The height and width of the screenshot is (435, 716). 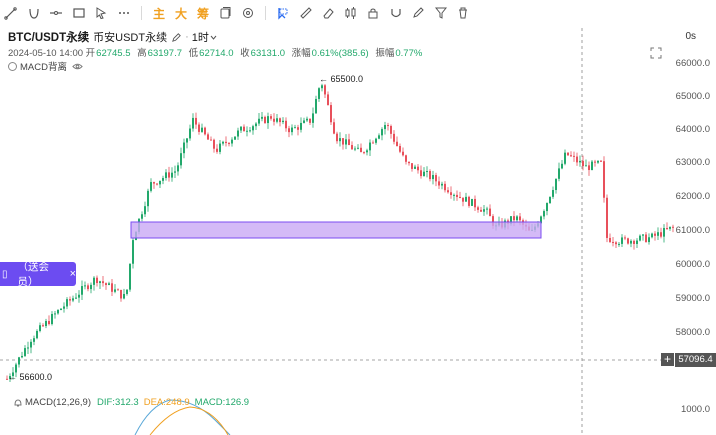 I want to click on macd-name: MACD(12,26,9), so click(x=58, y=402).